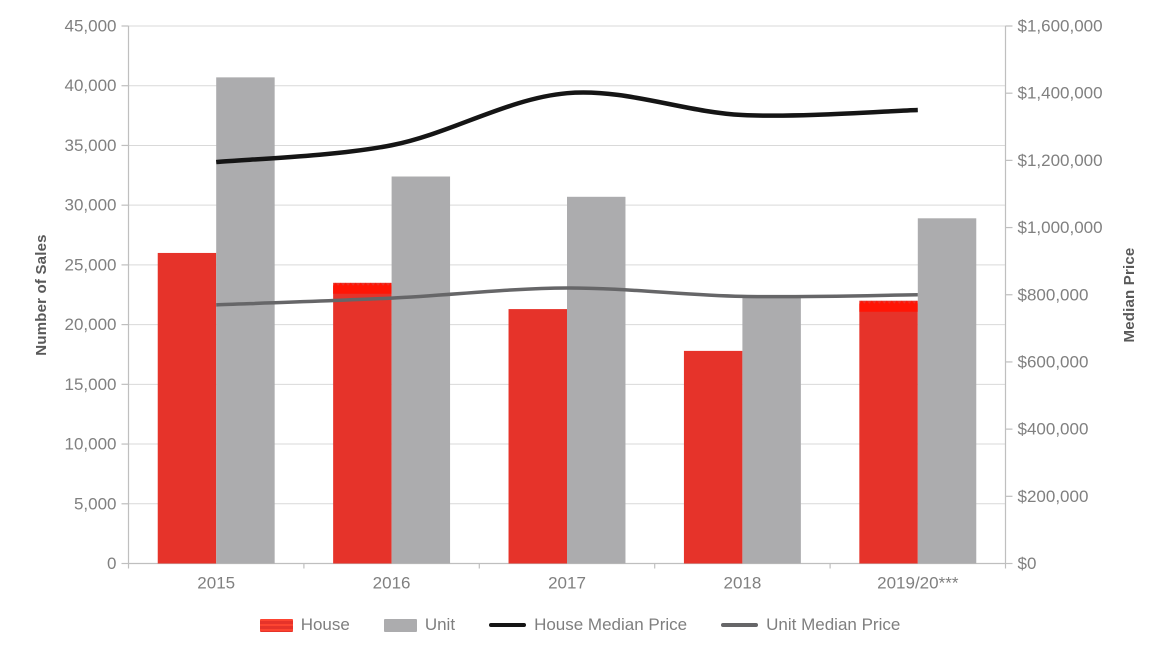  What do you see at coordinates (91, 145) in the screenshot?
I see `left-axis-tick-label: 35,000` at bounding box center [91, 145].